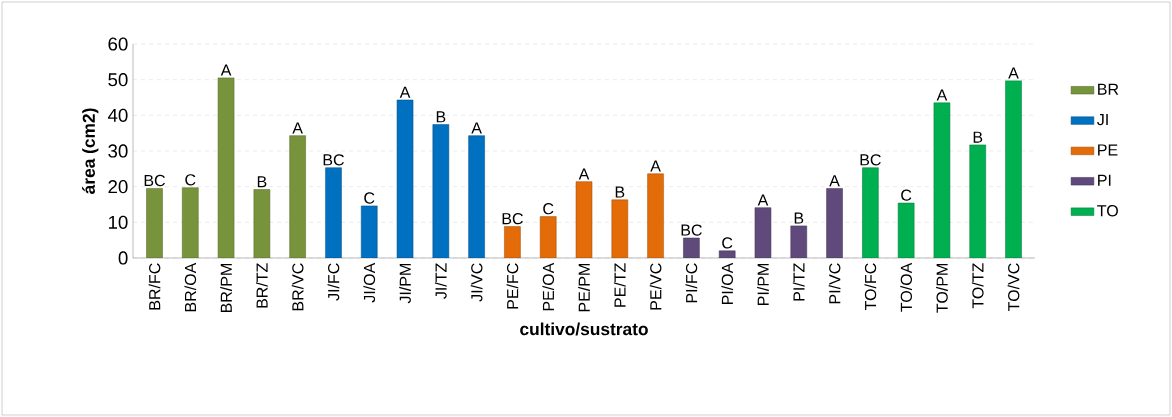 This screenshot has height=417, width=1172. What do you see at coordinates (1108, 150) in the screenshot?
I see `legend-label: PE` at bounding box center [1108, 150].